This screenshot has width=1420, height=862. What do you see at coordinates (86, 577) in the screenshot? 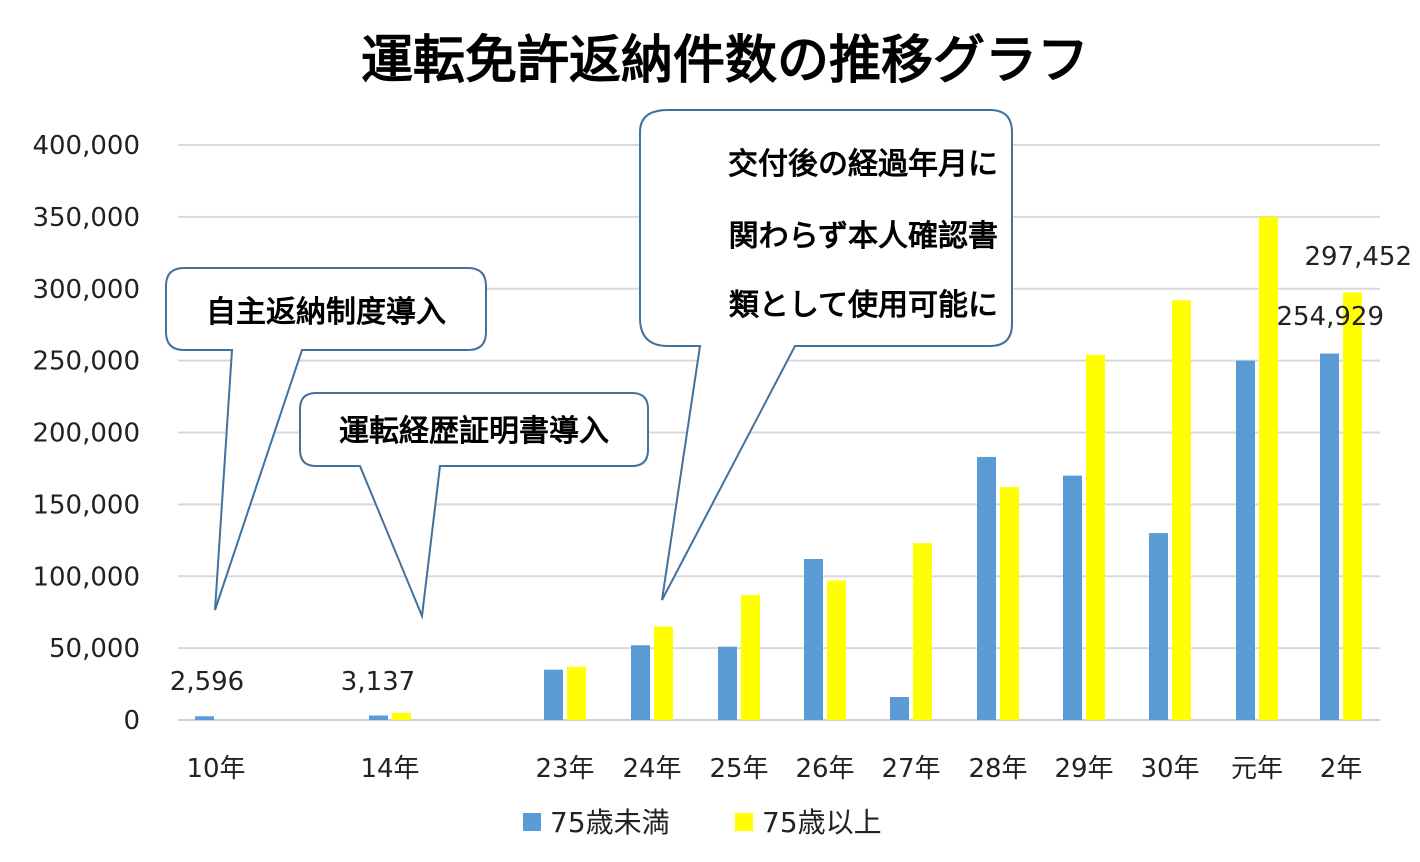
I see `y-tick-label: 100,000` at bounding box center [86, 577].